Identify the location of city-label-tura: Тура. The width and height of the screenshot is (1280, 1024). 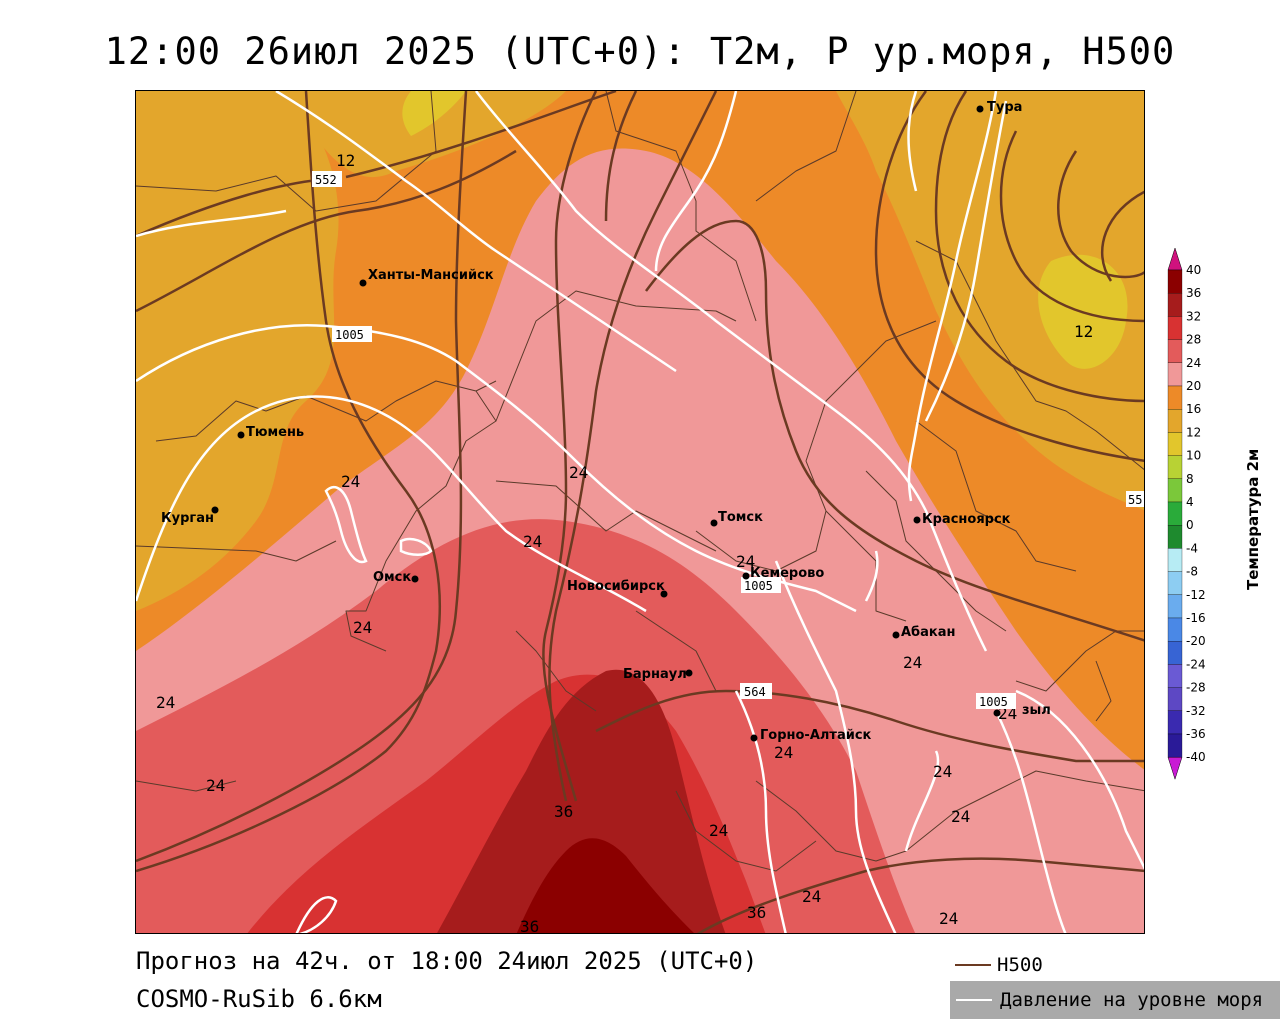
(1004, 107).